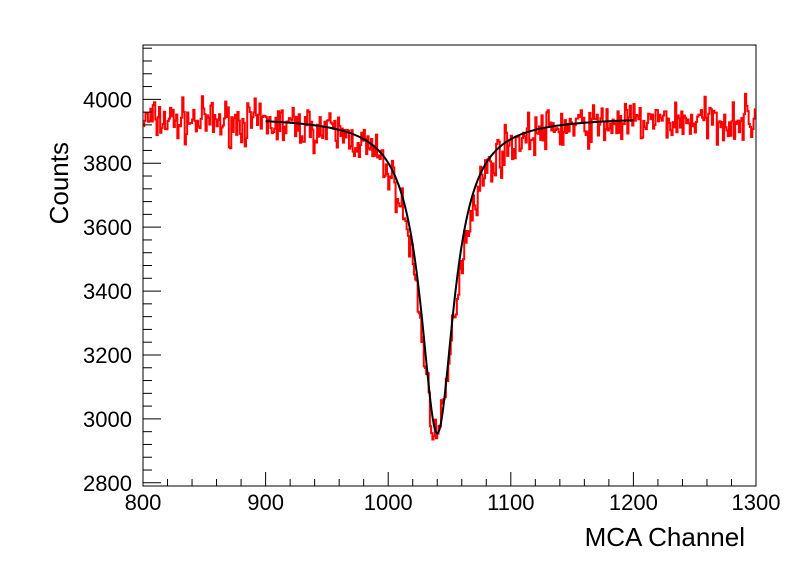 The image size is (796, 573). What do you see at coordinates (633, 502) in the screenshot?
I see `x-tick-label: 1200` at bounding box center [633, 502].